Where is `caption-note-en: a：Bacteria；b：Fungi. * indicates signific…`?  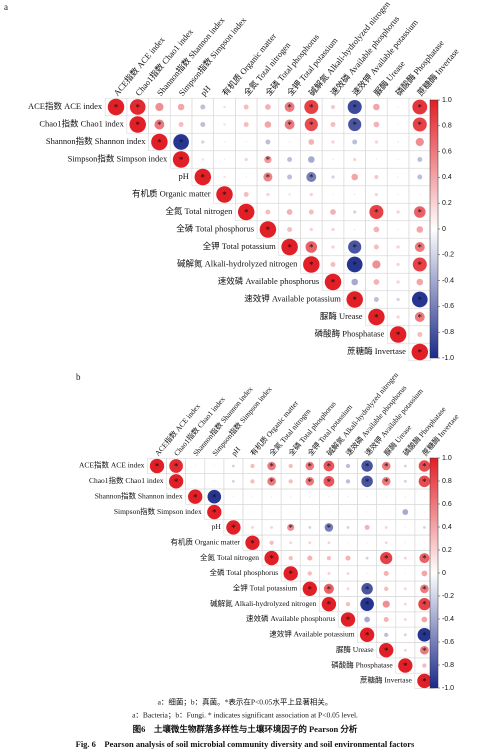 caption-note-en: a：Bacteria；b：Fungi. * indicates signific… is located at coordinates (245, 715).